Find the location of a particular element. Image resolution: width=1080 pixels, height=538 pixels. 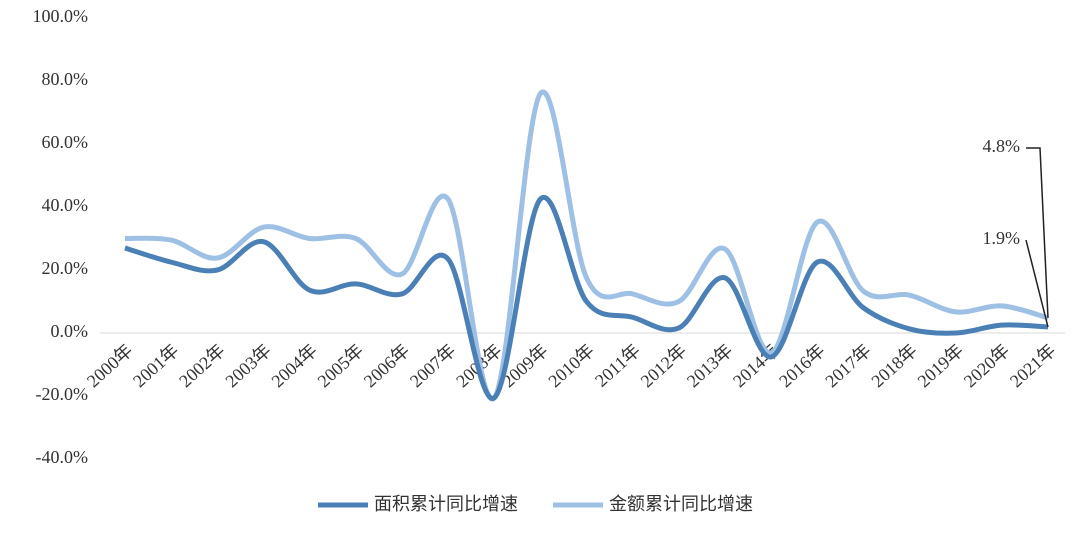

x-tick-label: 2001年 is located at coordinates (156, 365).